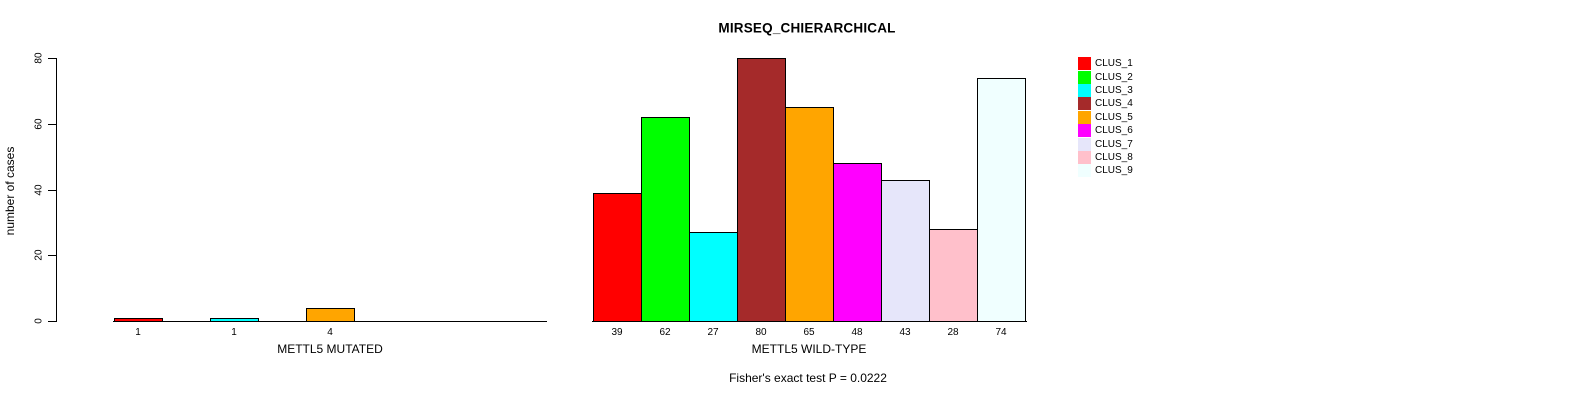  What do you see at coordinates (807, 28) in the screenshot?
I see `chart-title: MIRSEQ_CHIERARCHICAL` at bounding box center [807, 28].